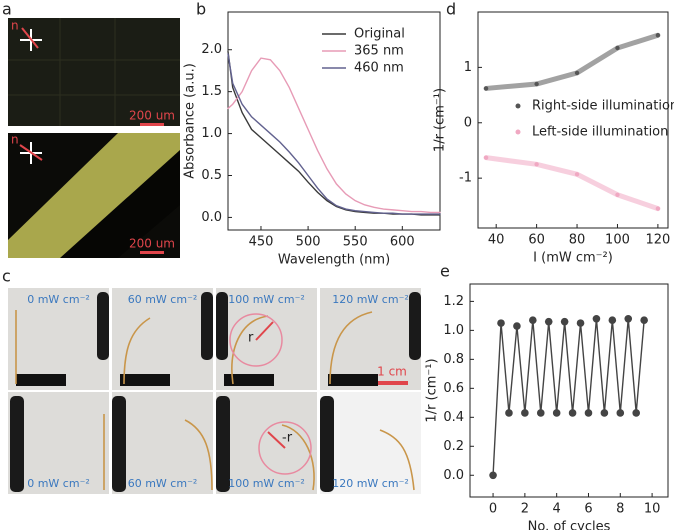 This screenshot has height=530, width=674. I want to click on x-tick-label: 120, so click(657, 240).